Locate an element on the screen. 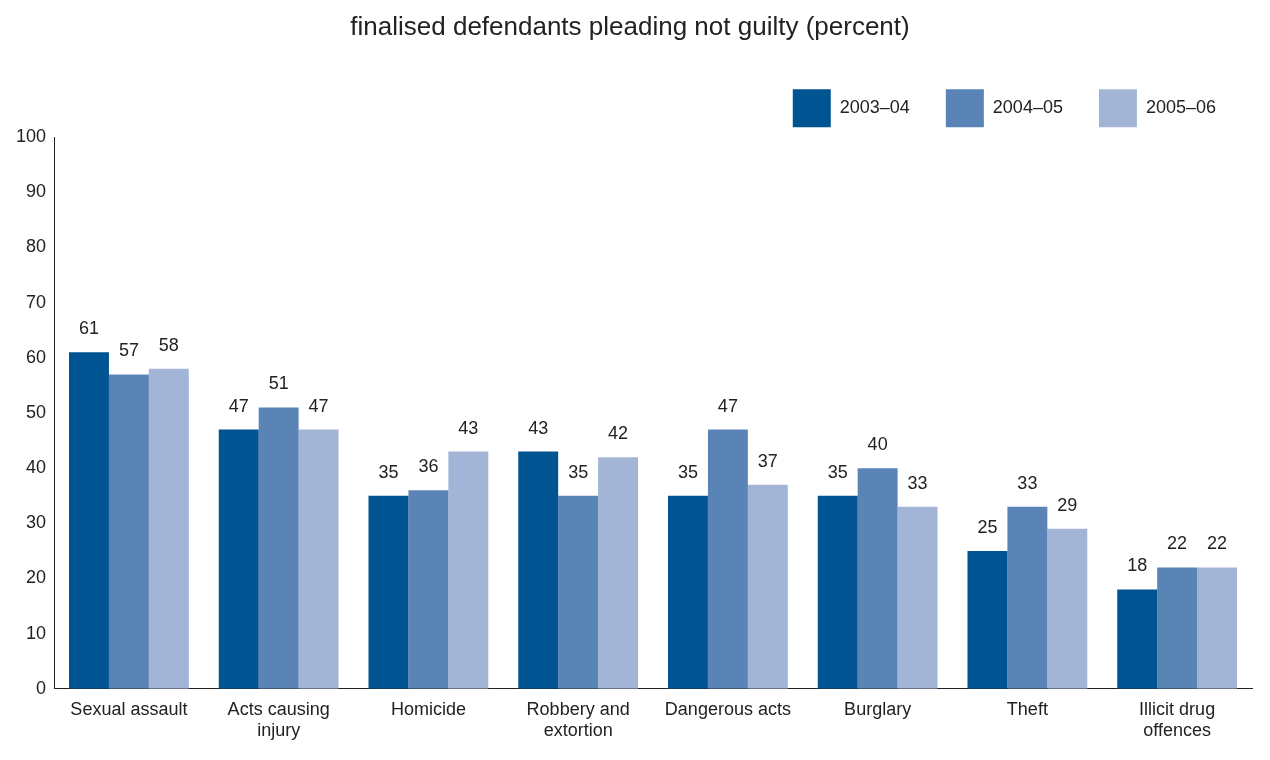 This screenshot has width=1270, height=760. legend-label: 2003–04 is located at coordinates (874, 107).